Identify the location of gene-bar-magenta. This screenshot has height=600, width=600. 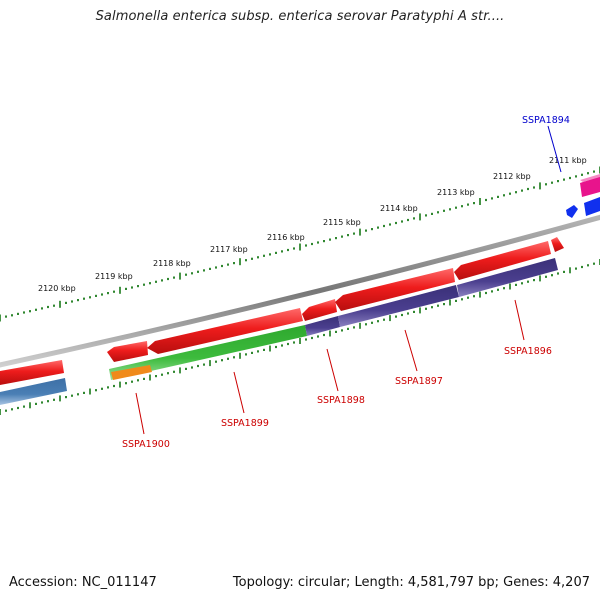
(590, 186).